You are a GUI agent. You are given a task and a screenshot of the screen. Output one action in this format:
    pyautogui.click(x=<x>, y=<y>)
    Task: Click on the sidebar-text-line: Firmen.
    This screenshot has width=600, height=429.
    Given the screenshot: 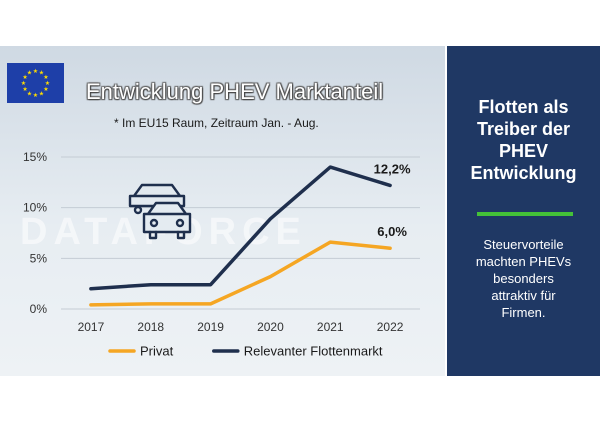 What is the action you would take?
    pyautogui.click(x=523, y=312)
    